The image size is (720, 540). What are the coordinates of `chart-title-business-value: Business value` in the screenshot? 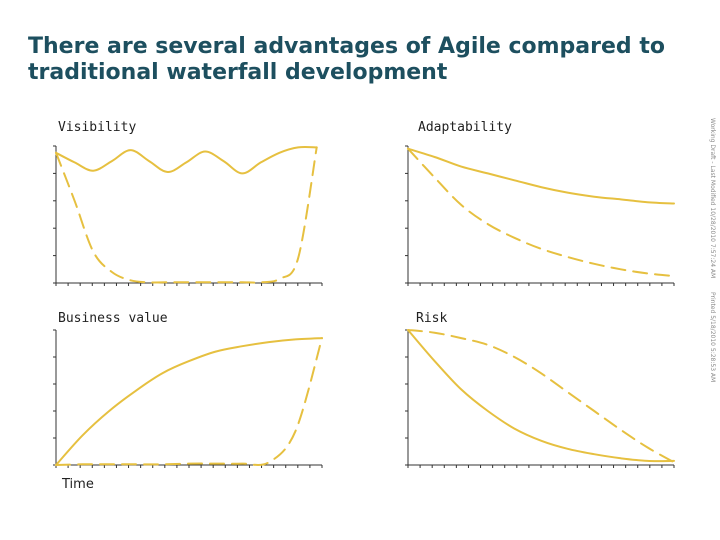 It's located at (113, 318).